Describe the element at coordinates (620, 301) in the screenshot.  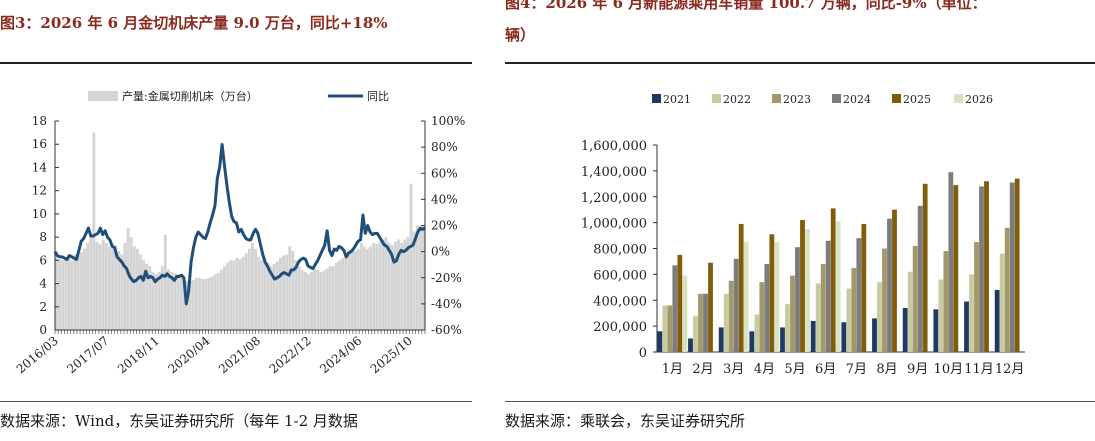
I see `y-tick-label: 400,000` at that location.